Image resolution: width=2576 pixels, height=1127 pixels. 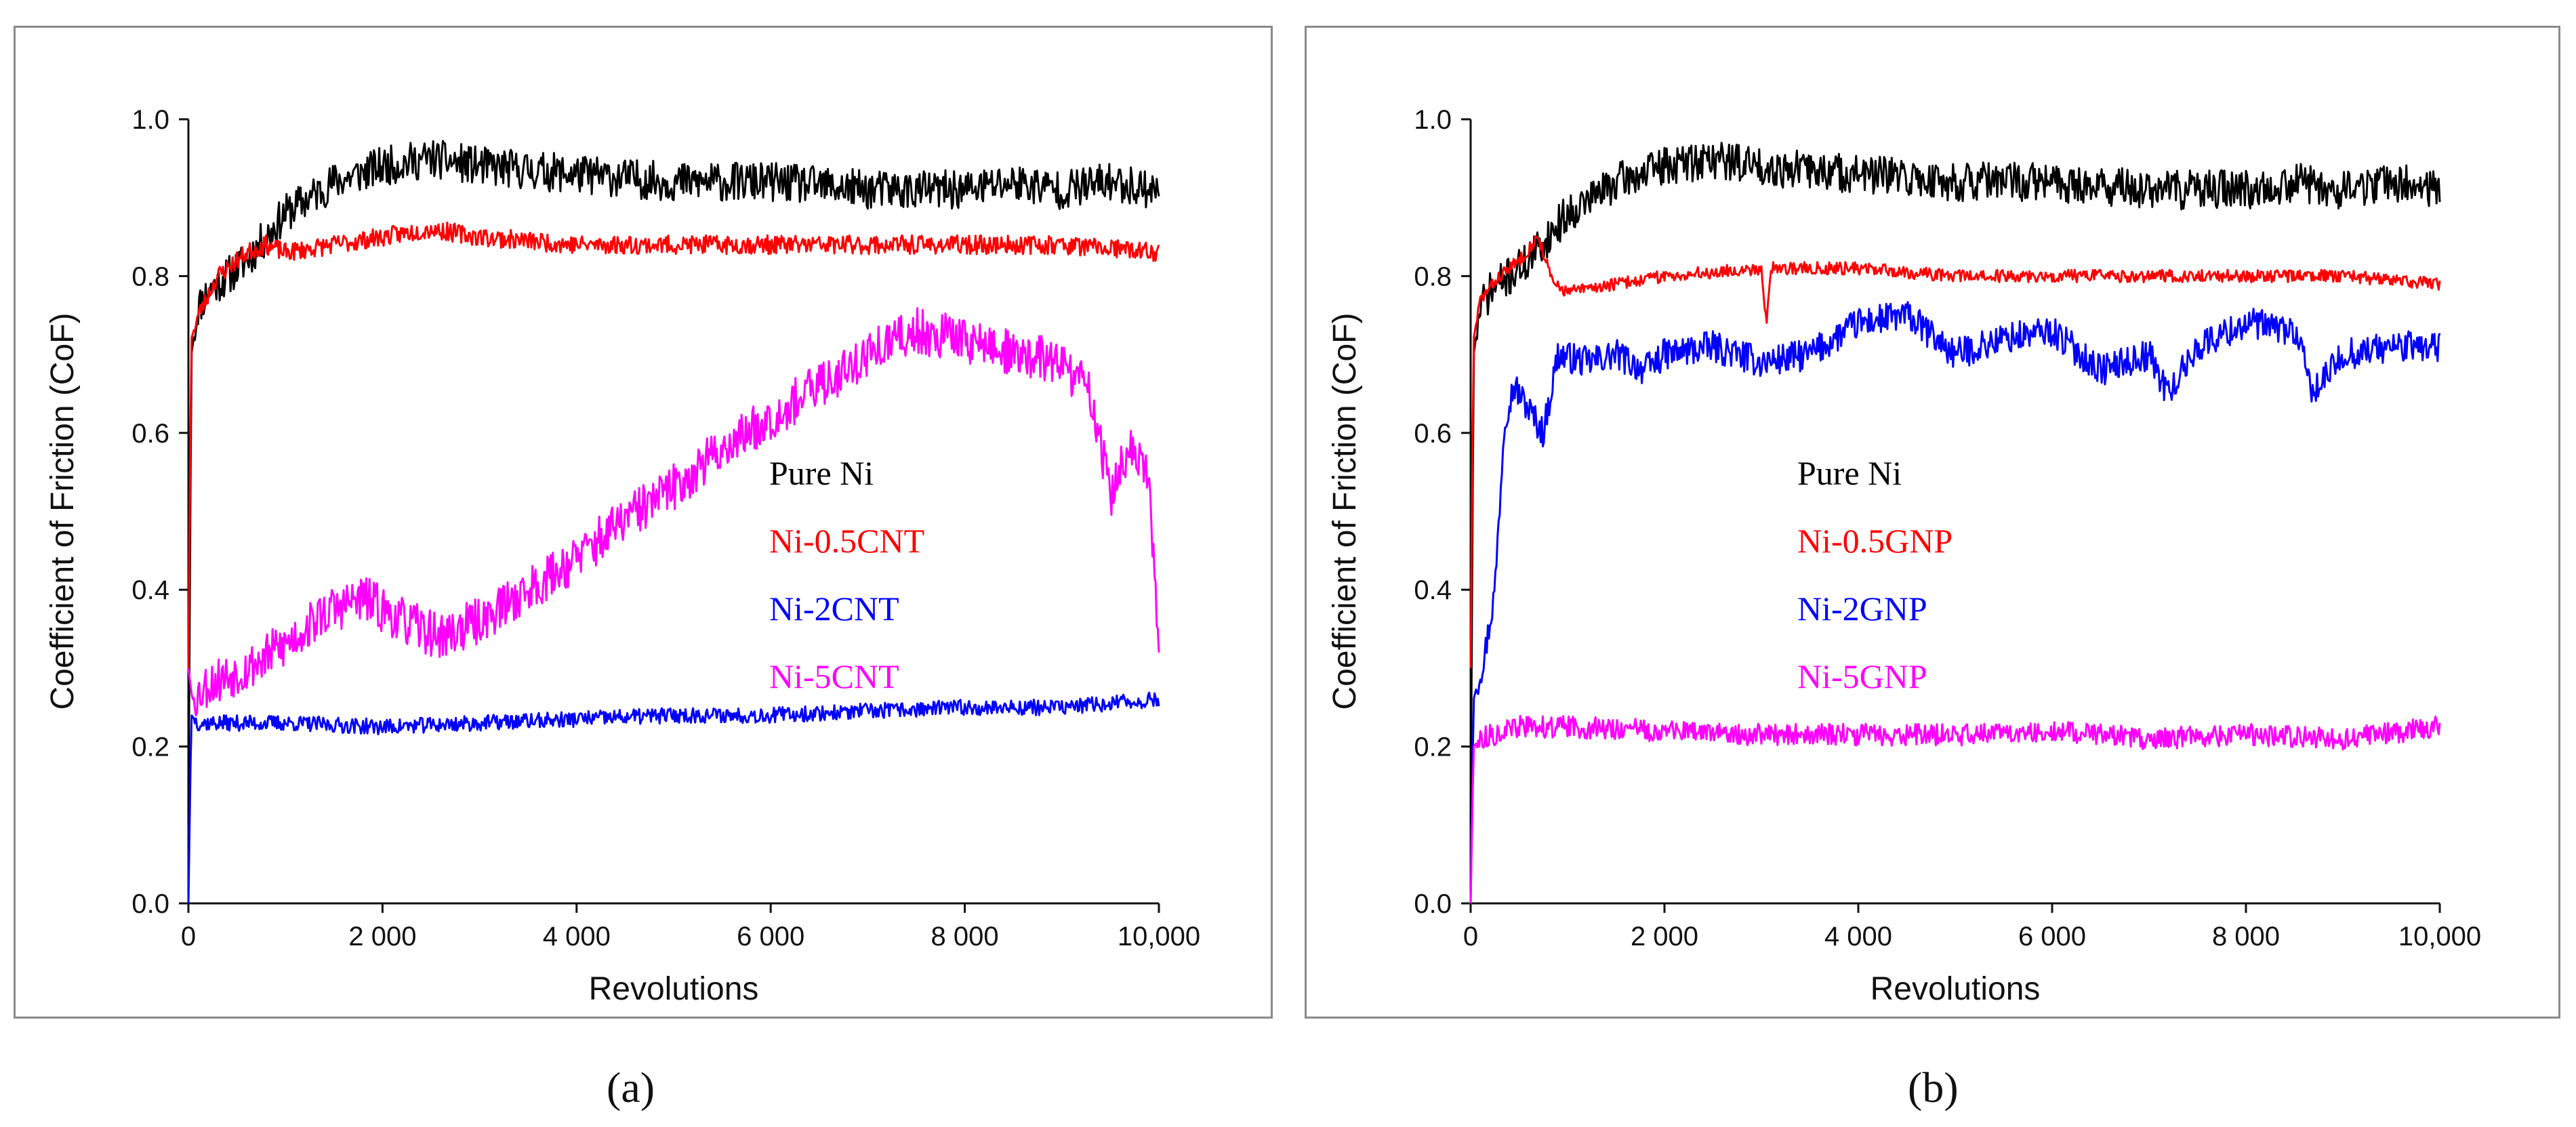 I want to click on legend-entry-ni-5cnt: Ni-5CNT, so click(x=834, y=676).